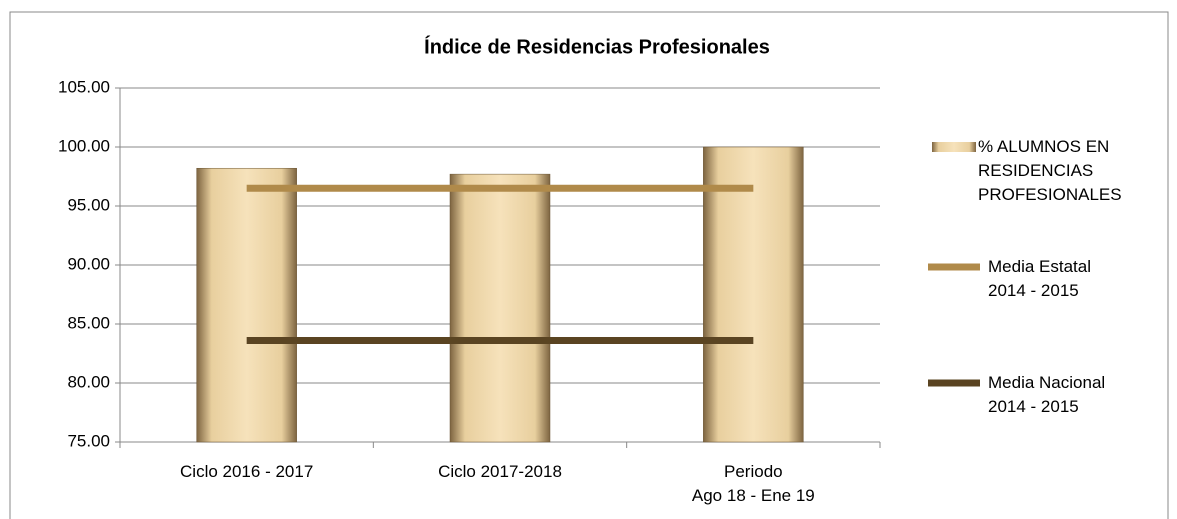  Describe the element at coordinates (597, 46) in the screenshot. I see `chart-title: Índice de Residencias Profesionales` at that location.